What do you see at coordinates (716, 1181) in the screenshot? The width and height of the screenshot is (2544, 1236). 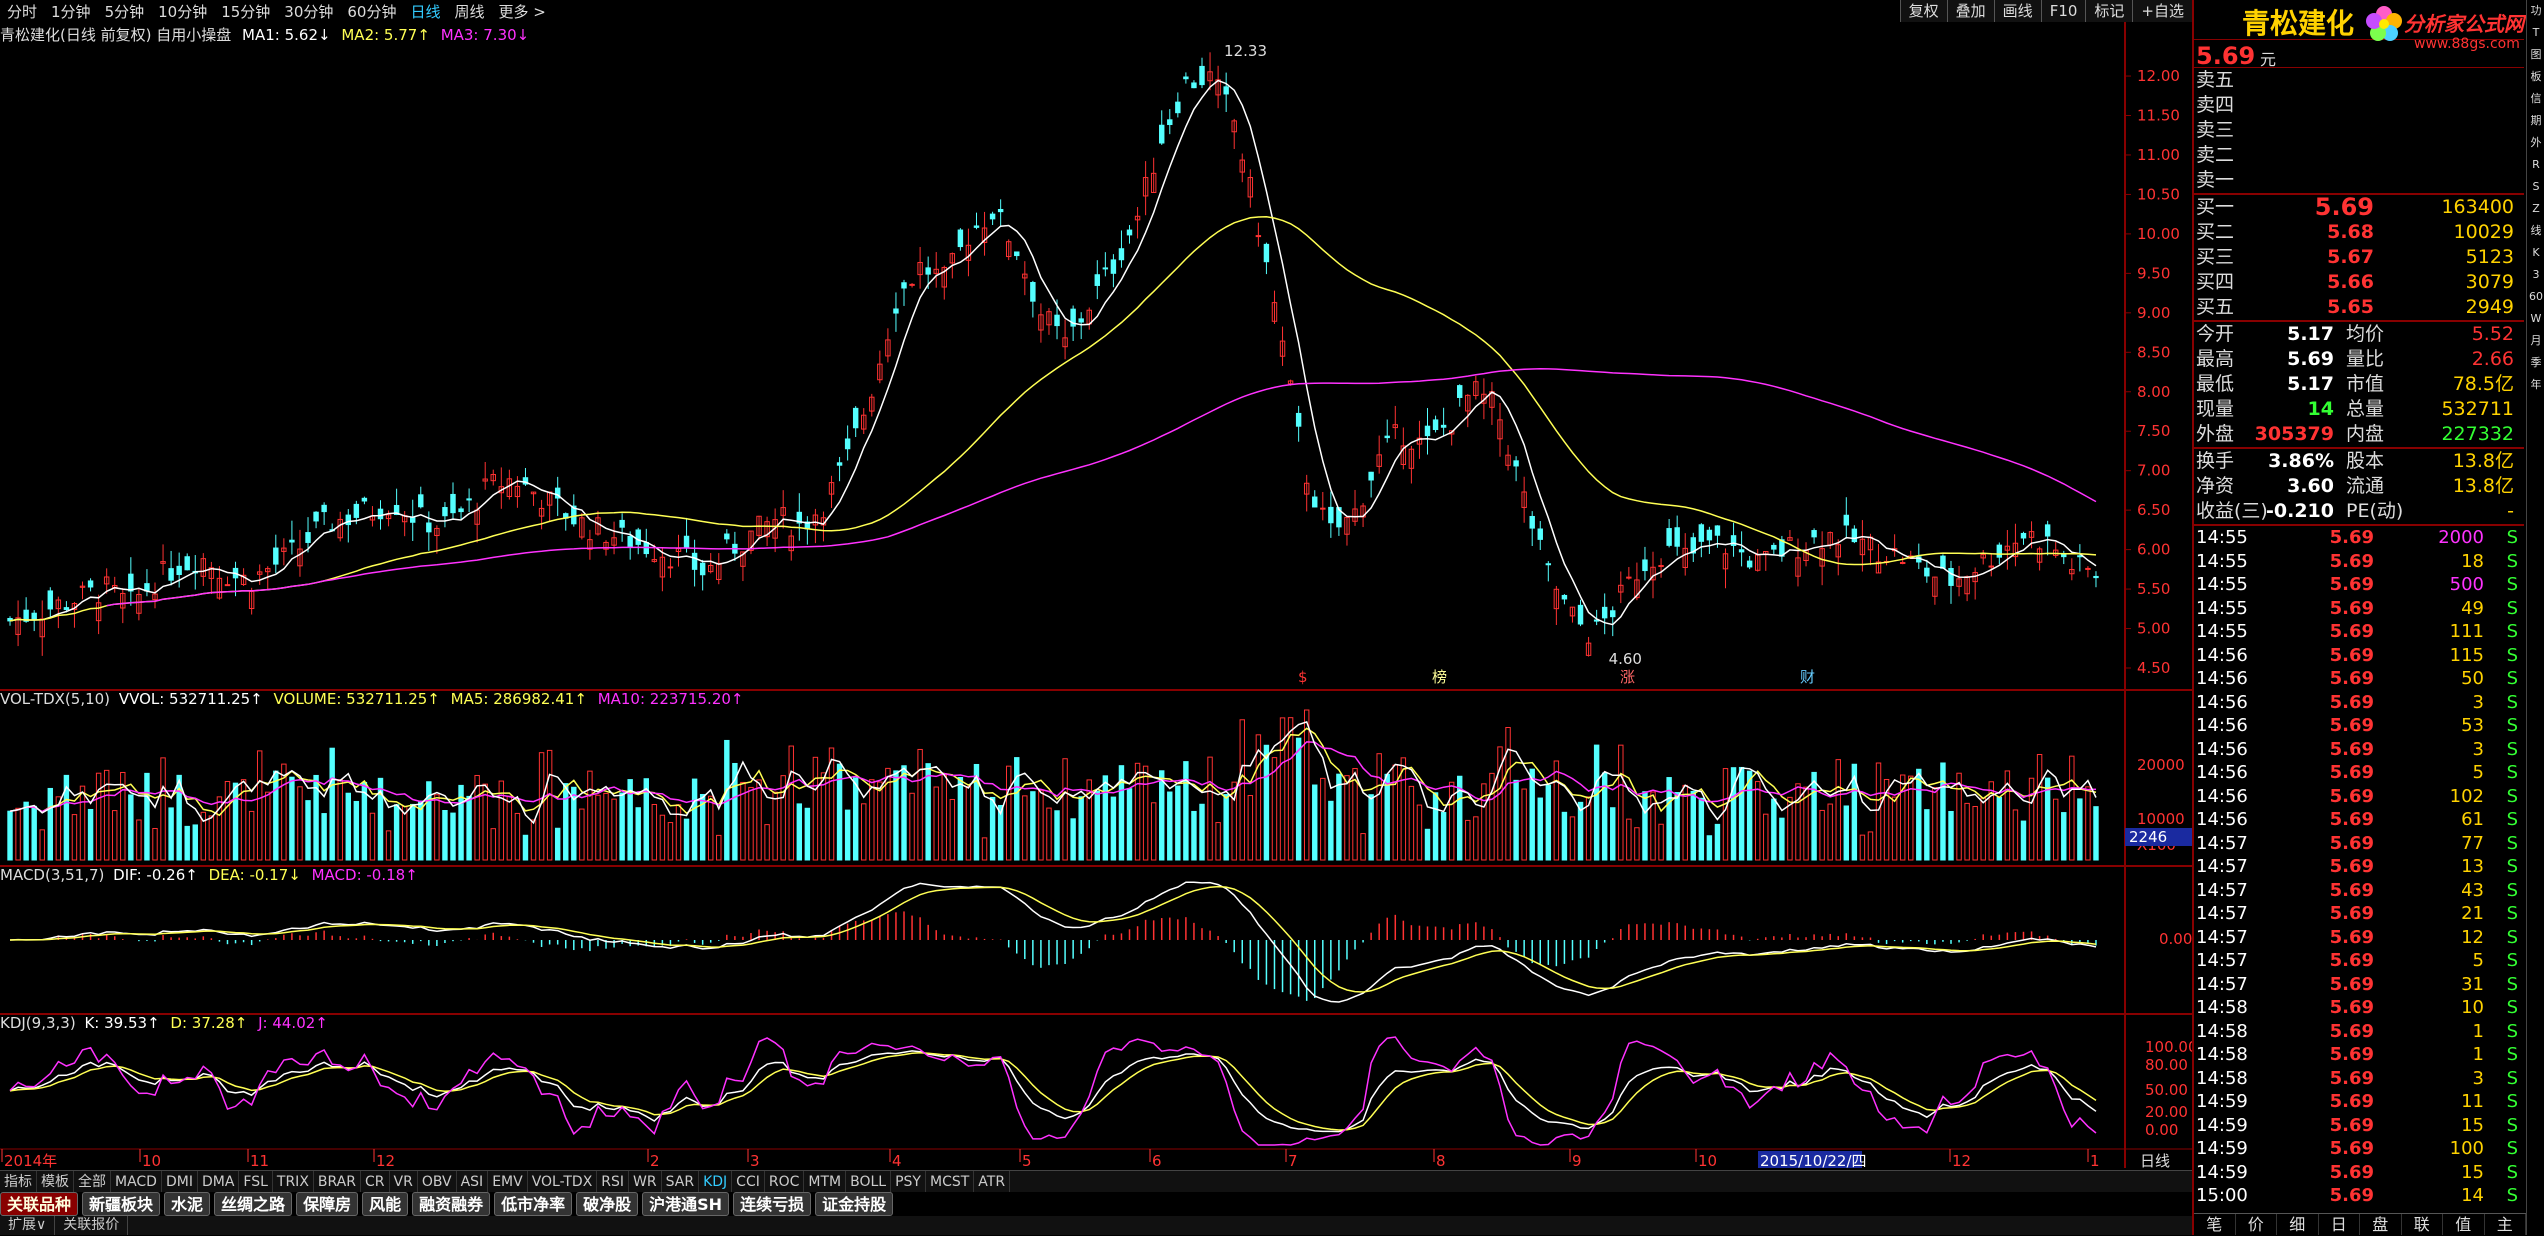 I see `indicator-tab-18: KDJ` at bounding box center [716, 1181].